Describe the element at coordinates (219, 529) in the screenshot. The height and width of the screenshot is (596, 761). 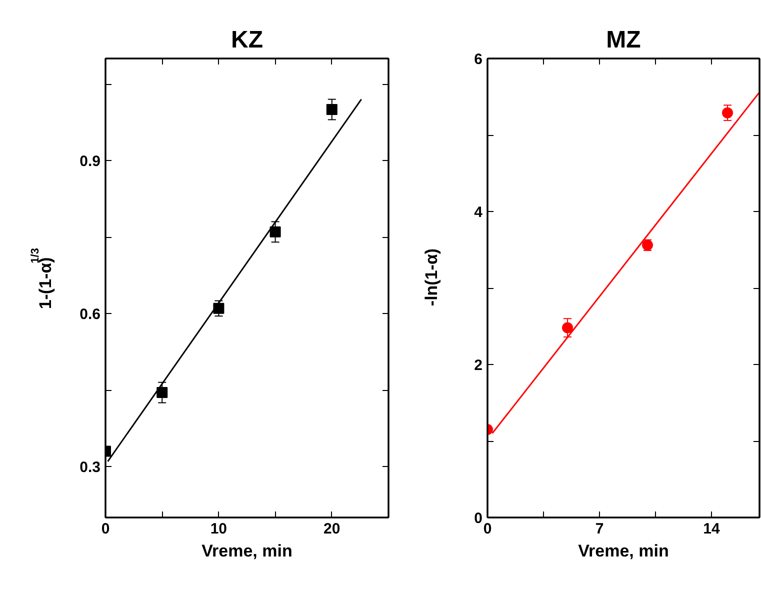
I see `x-tick-label: 10` at that location.